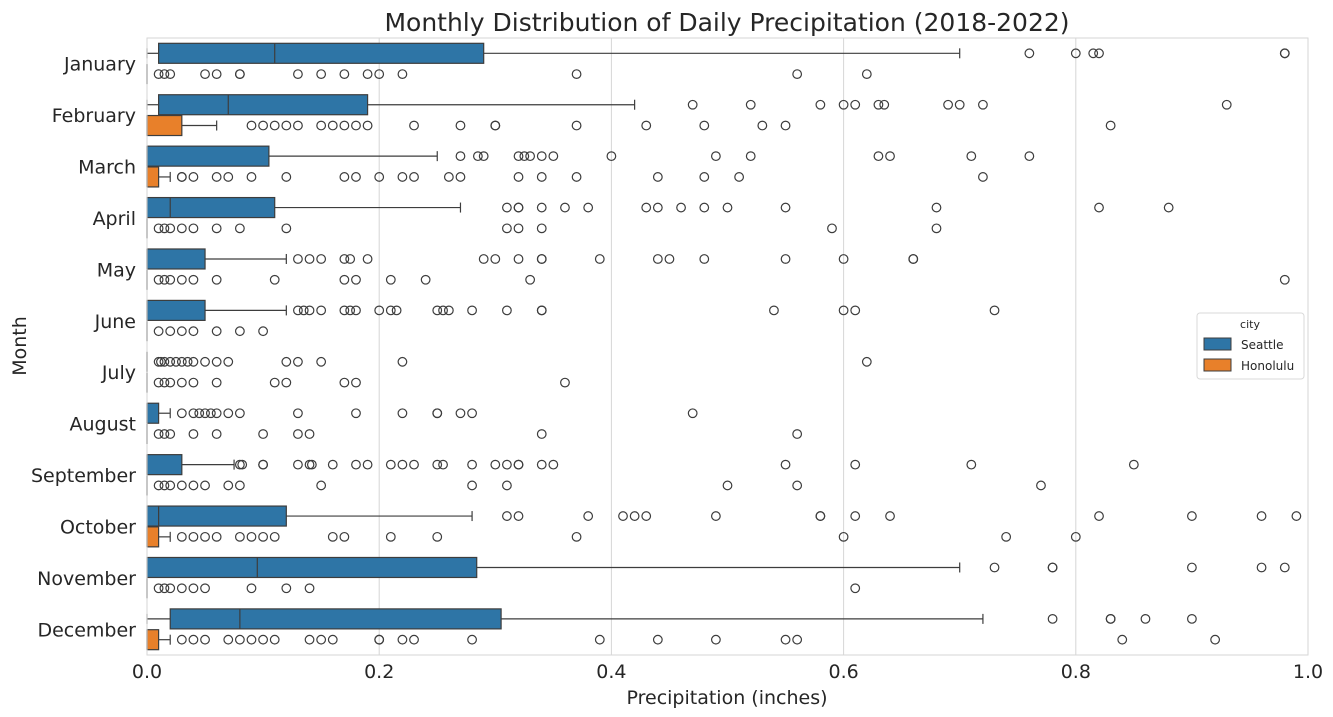 This screenshot has height=717, width=1333. What do you see at coordinates (86, 630) in the screenshot?
I see `y-tick-label-december: December` at bounding box center [86, 630].